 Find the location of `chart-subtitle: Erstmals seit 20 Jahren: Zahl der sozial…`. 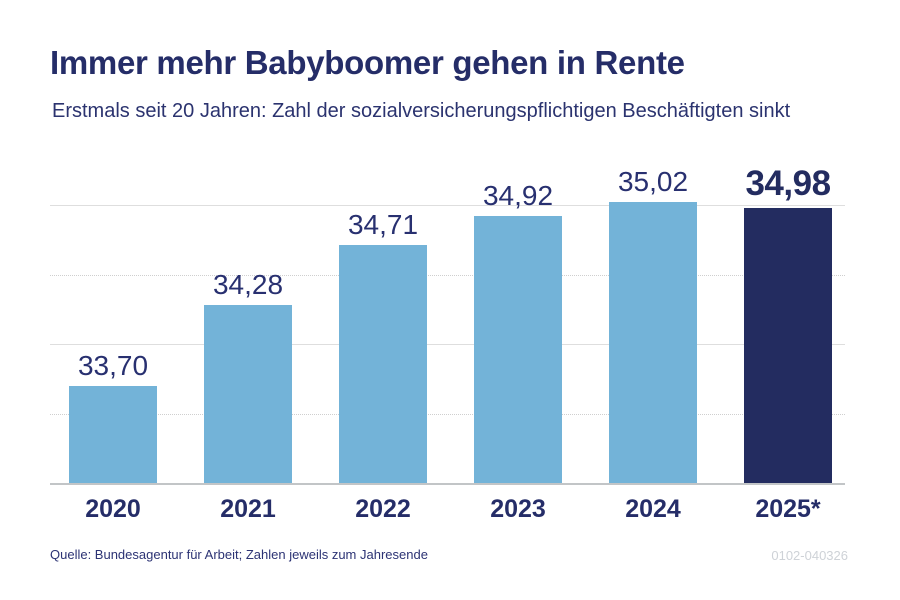

chart-subtitle: Erstmals seit 20 Jahren: Zahl der sozial… is located at coordinates (421, 111).